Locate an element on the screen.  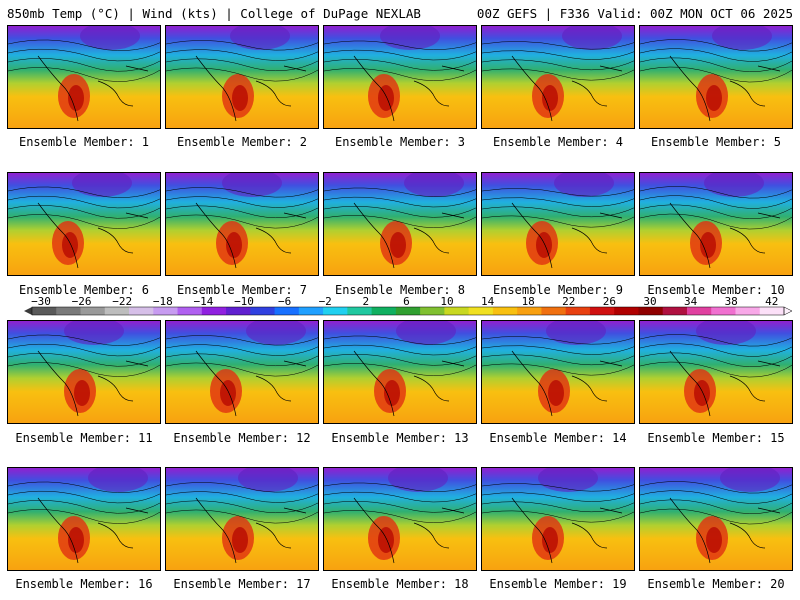
ensemble-member-12-caption: Ensemble Member: 12 is located at coordinates (242, 438).